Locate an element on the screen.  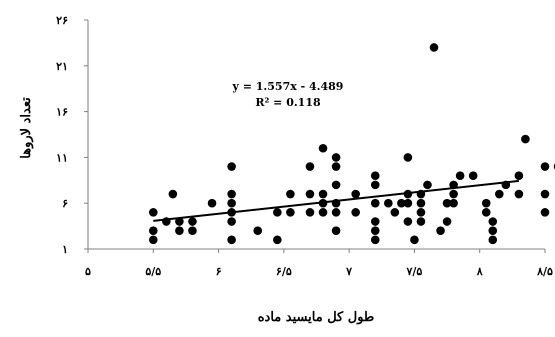
y-tick-label: ۱۶ is located at coordinates (62, 112).